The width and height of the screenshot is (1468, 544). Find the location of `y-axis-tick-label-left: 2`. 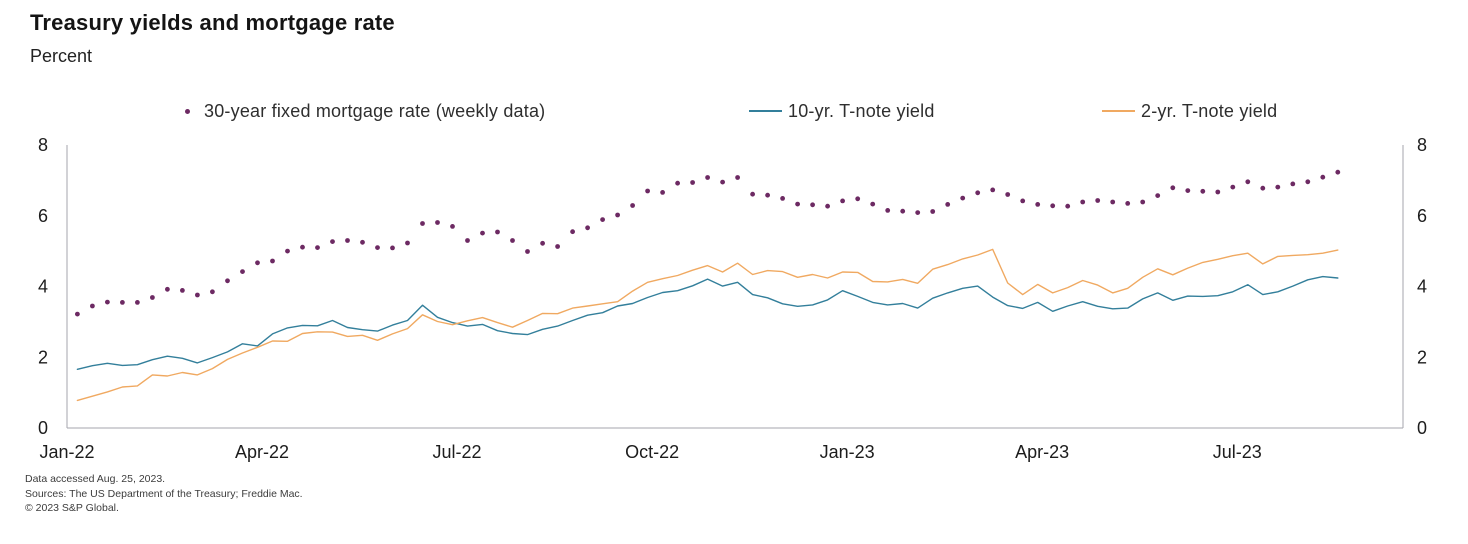

y-axis-tick-label-left: 2 is located at coordinates (43, 357).